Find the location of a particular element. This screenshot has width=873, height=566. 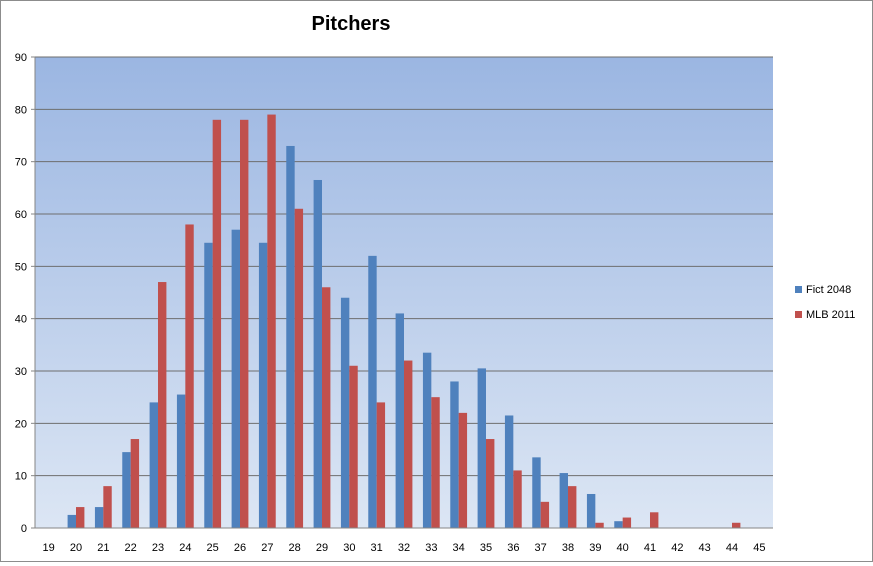

x-tick-label: 20 is located at coordinates (76, 548).